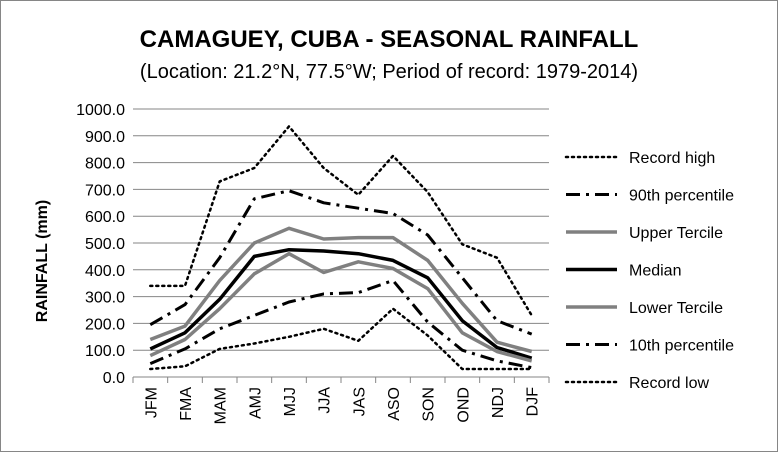 The height and width of the screenshot is (456, 778). I want to click on x-tick-labels: JFM FMA MAM AMJ MJJ JJA JAS ASO SON OND NDJ DJF, so click(342, 406).